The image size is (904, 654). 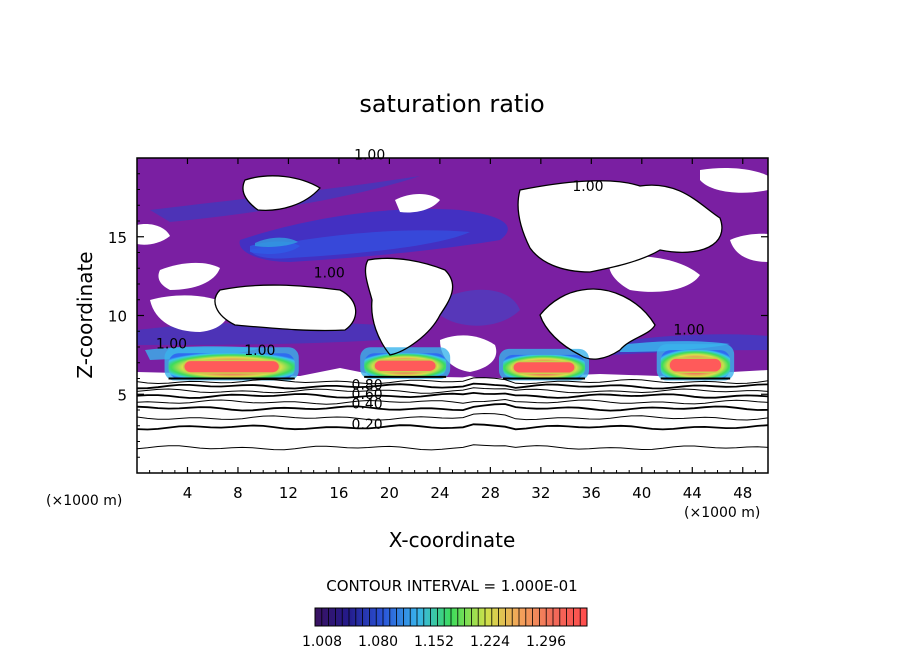 I want to click on x-tick-label: 40, so click(x=641, y=493).